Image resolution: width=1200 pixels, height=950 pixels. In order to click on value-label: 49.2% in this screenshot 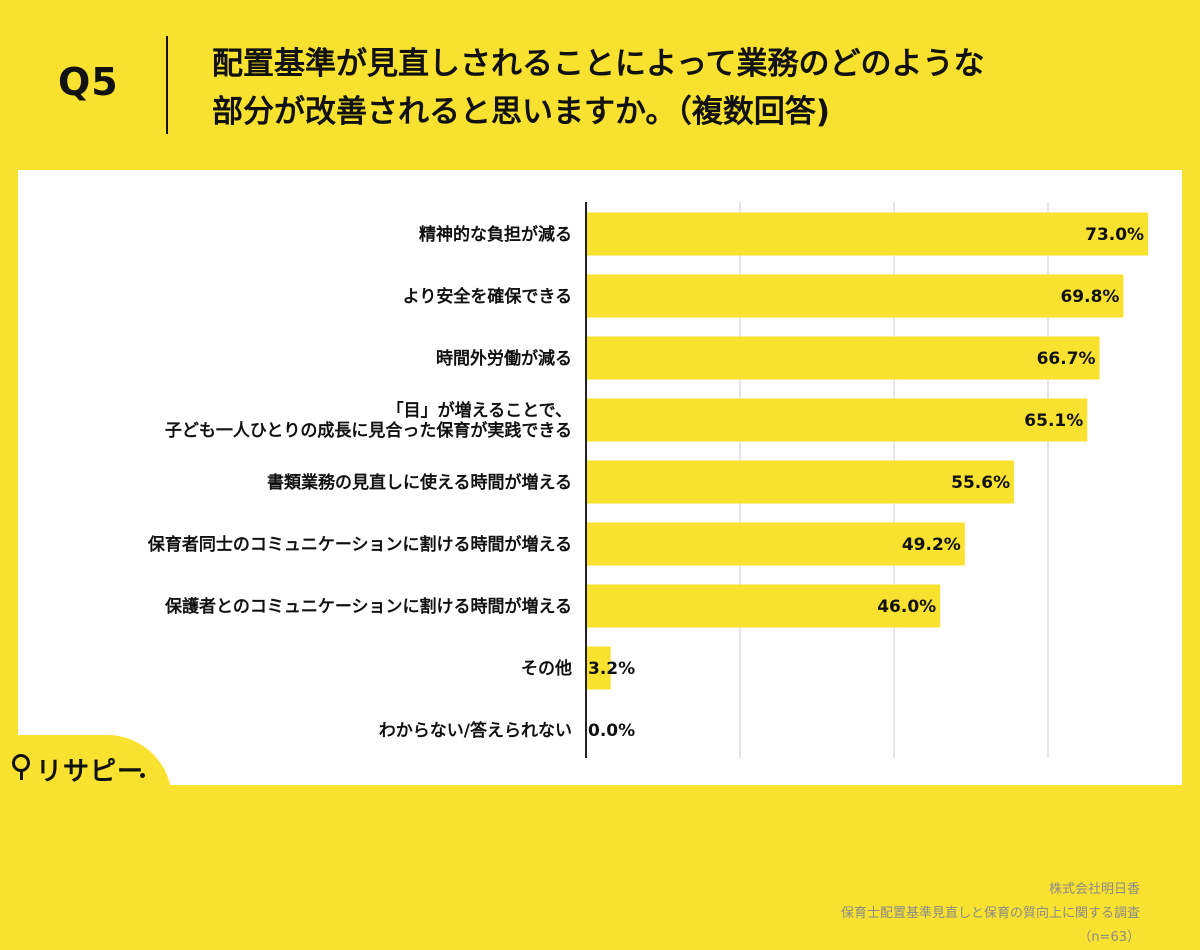, I will do `click(931, 545)`.